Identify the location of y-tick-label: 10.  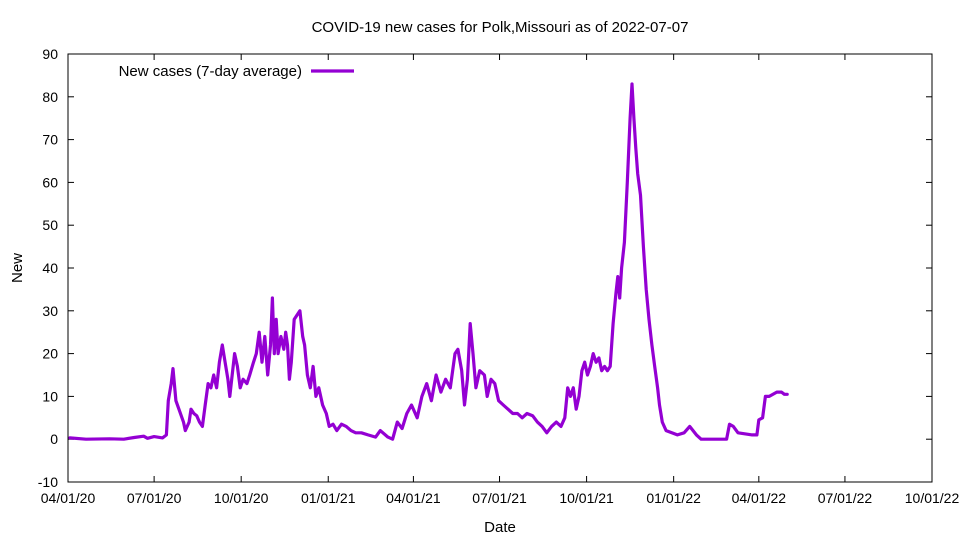
(50, 396).